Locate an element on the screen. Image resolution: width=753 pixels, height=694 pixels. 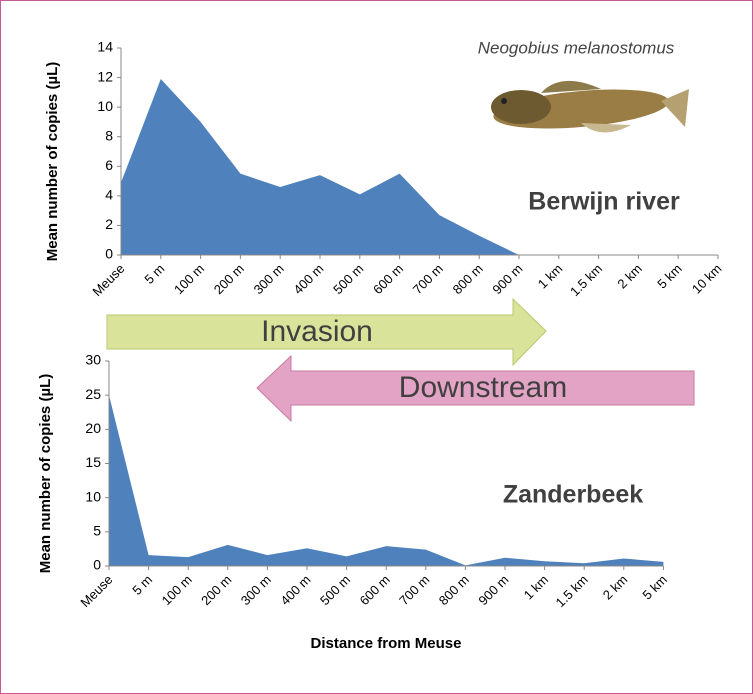
x-axis-label: Distance from Meuse is located at coordinates (386, 643).